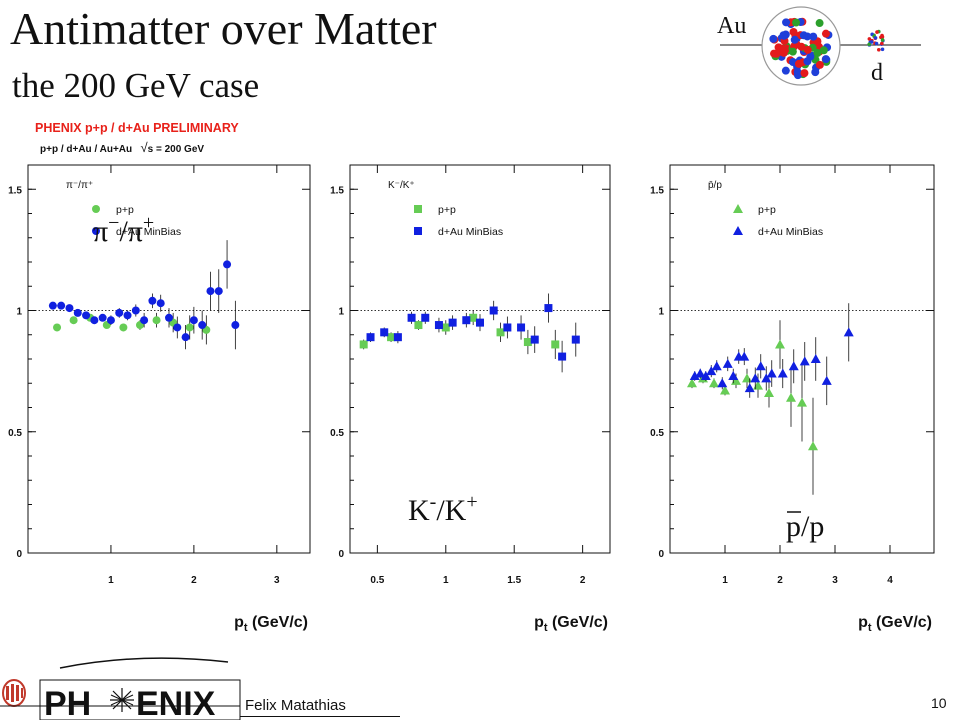 This screenshot has width=960, height=720. What do you see at coordinates (939, 703) in the screenshot?
I see `page-number: 10` at bounding box center [939, 703].